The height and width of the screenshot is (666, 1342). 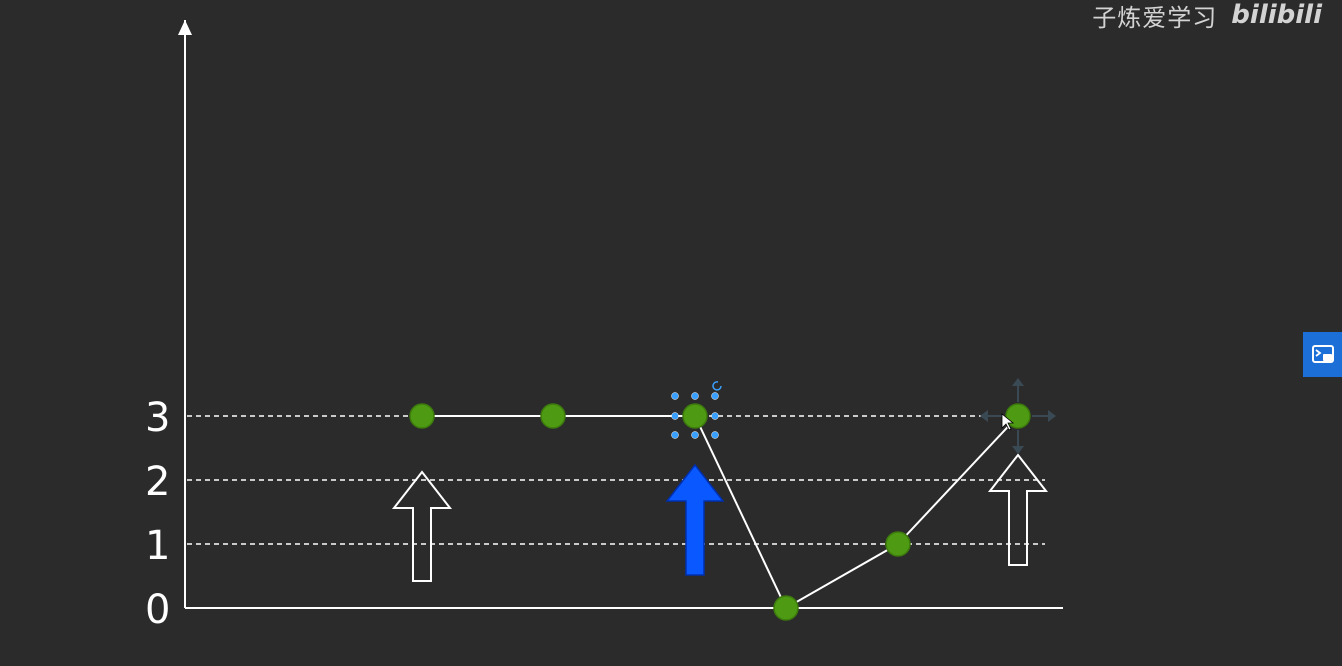 I want to click on y-tick-label-0: 0, so click(x=157, y=610).